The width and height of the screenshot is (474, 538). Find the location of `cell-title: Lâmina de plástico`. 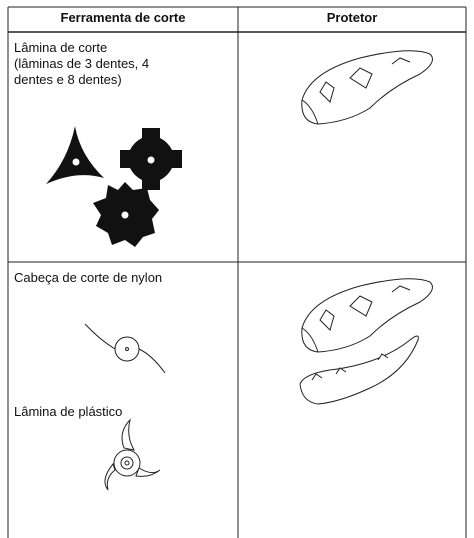

cell-title: Lâmina de plástico is located at coordinates (68, 411).